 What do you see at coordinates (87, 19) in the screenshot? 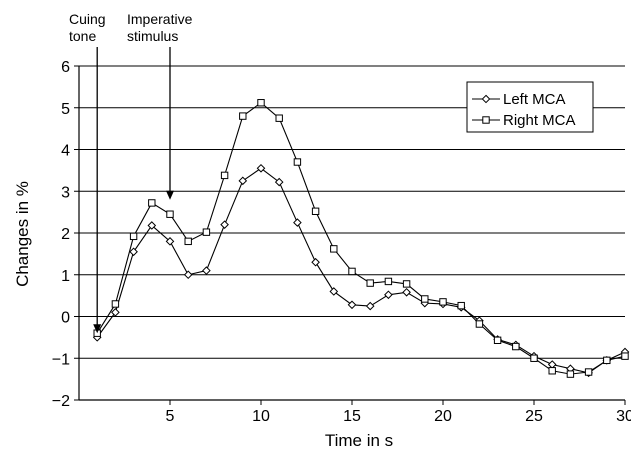
I see `annotation-text: Cuing` at bounding box center [87, 19].